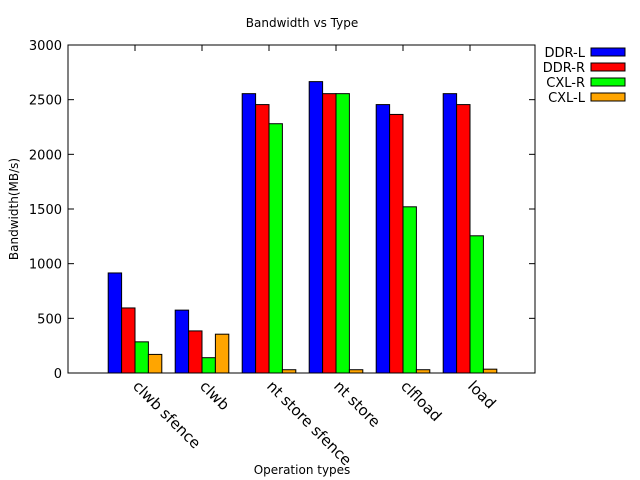  I want to click on bar-ddr-r-nt-store, so click(329, 233).